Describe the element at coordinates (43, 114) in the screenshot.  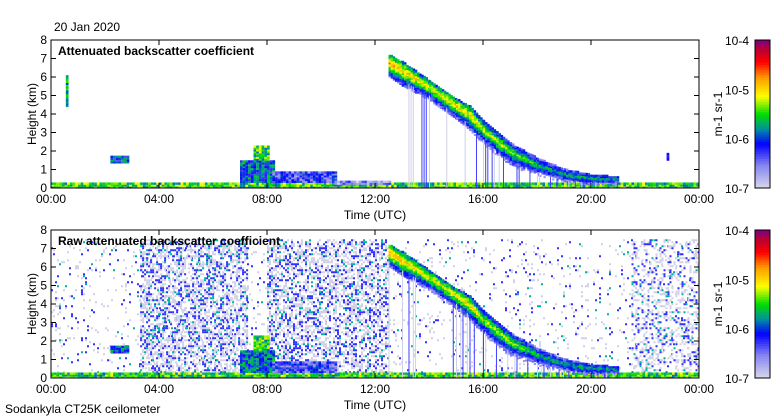
I see `y-tick-label: 4` at that location.